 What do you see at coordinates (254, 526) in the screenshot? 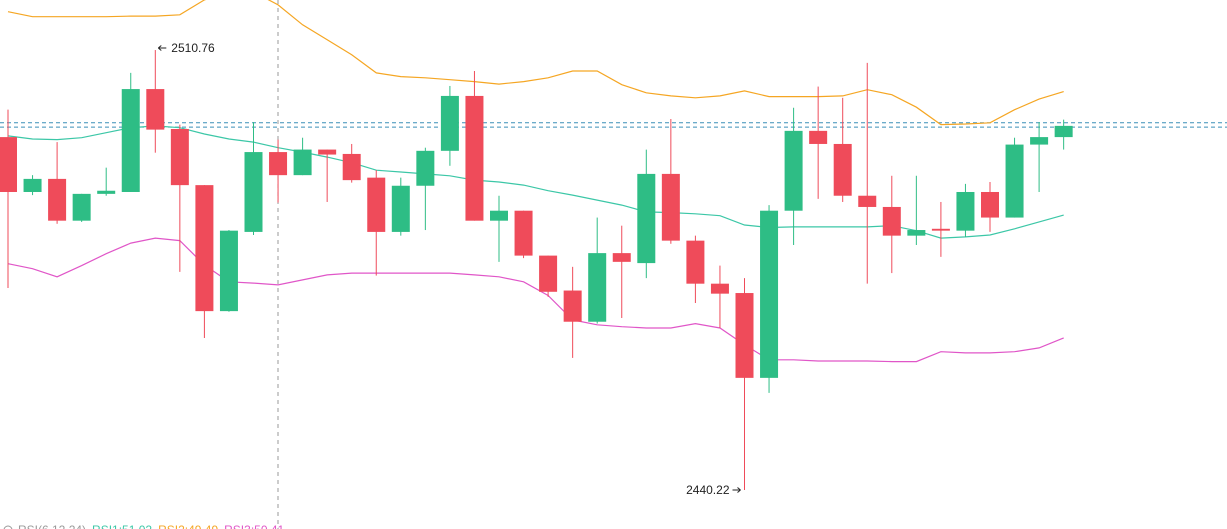
I see `indicator-label: RSI3:50.41` at bounding box center [254, 526].